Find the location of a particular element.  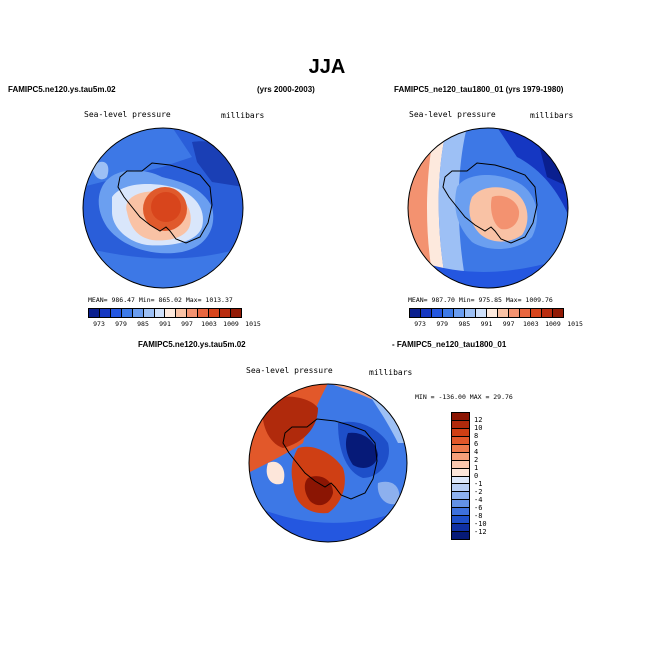

panel1-right-header: (yrs 2000-2003) is located at coordinates (286, 89).